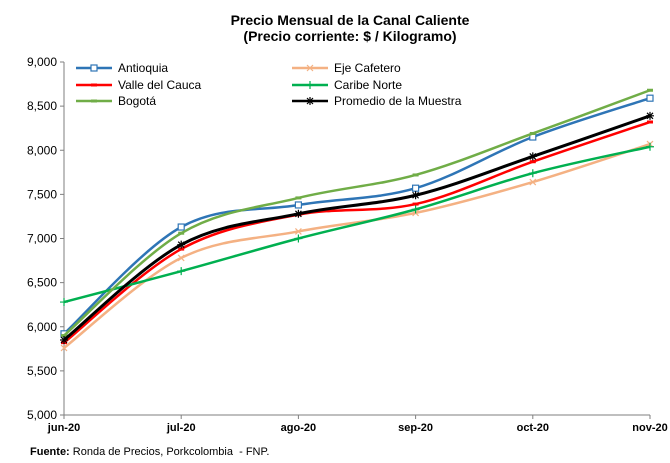 This screenshot has height=463, width=670. Describe the element at coordinates (137, 101) in the screenshot. I see `legend-label: Bogotá` at that location.